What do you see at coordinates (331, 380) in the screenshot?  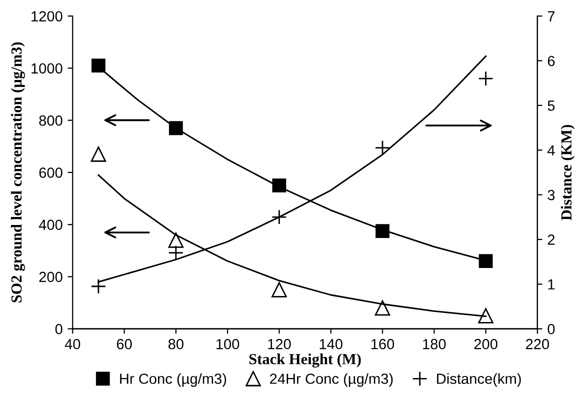 I see `legend-label: 24Hr Conc (µg/m3)` at bounding box center [331, 380].